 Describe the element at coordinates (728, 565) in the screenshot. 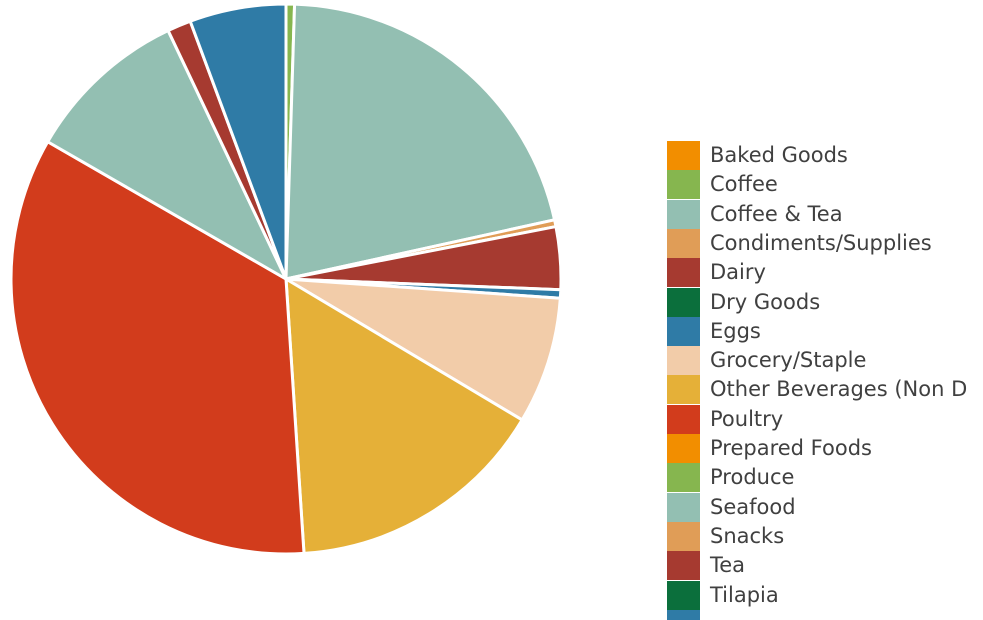

I see `legend-label: Tea` at that location.